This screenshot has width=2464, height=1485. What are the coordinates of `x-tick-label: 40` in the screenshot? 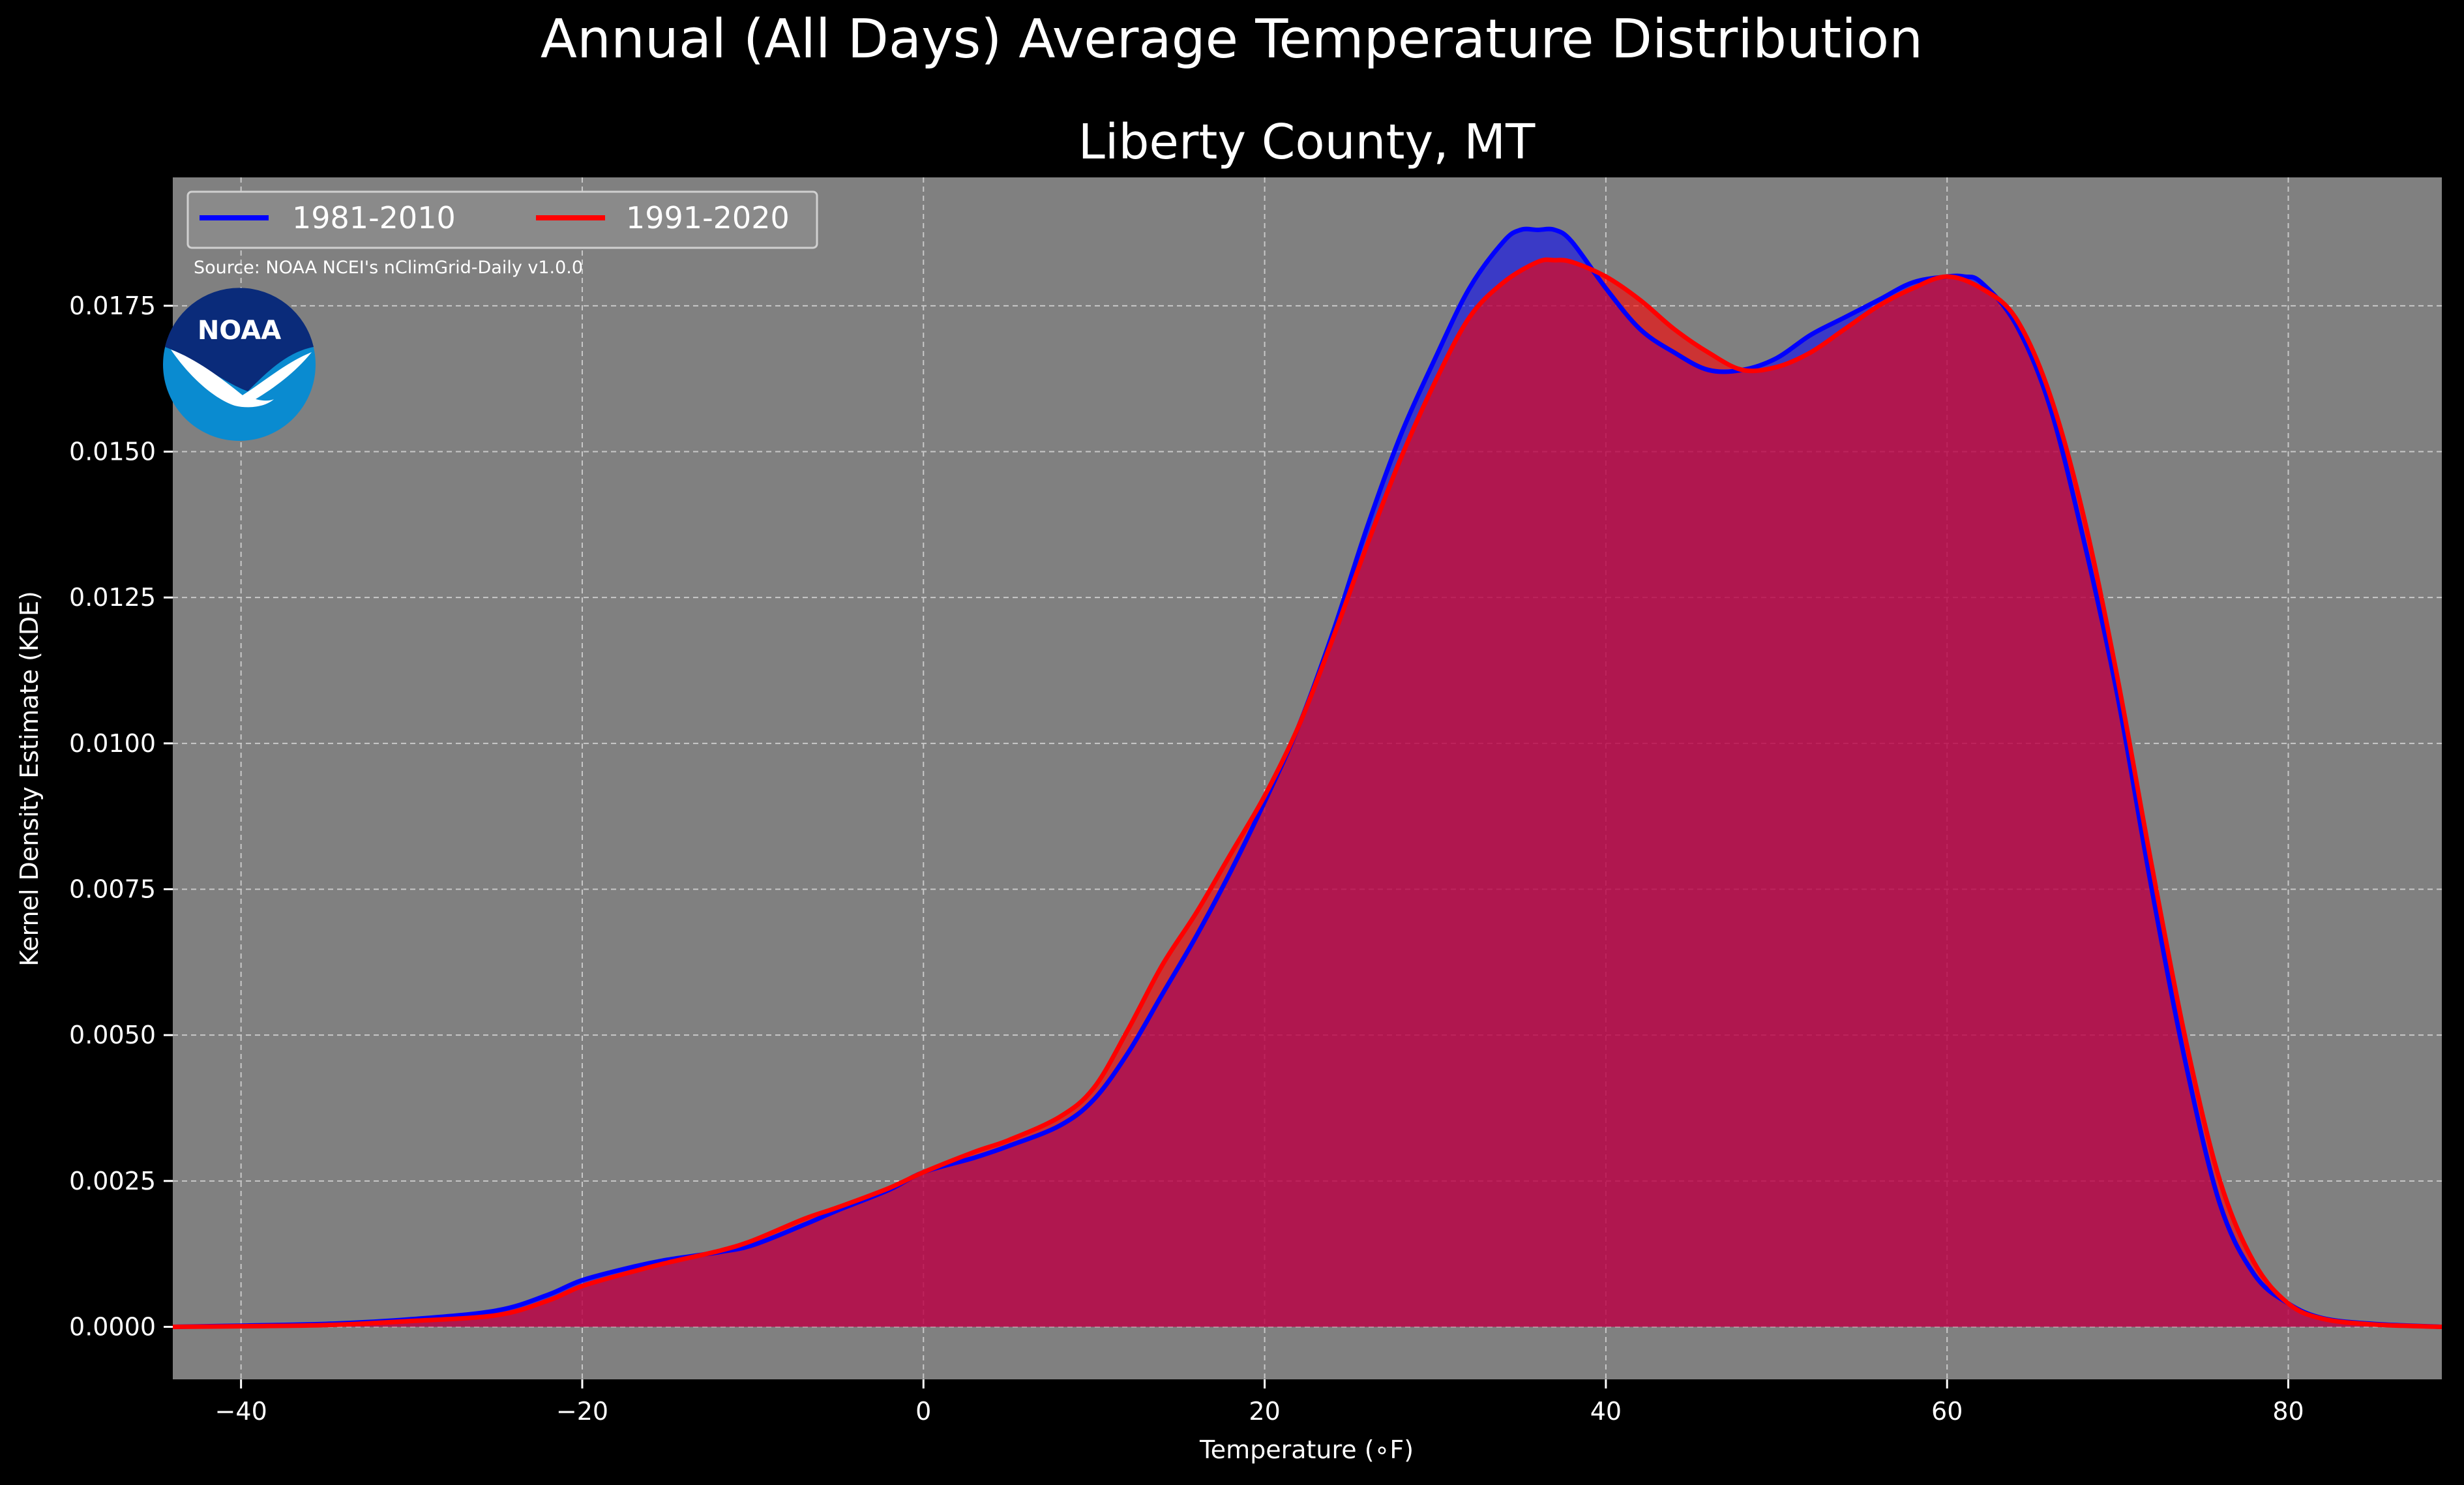 It's located at (1606, 1412).